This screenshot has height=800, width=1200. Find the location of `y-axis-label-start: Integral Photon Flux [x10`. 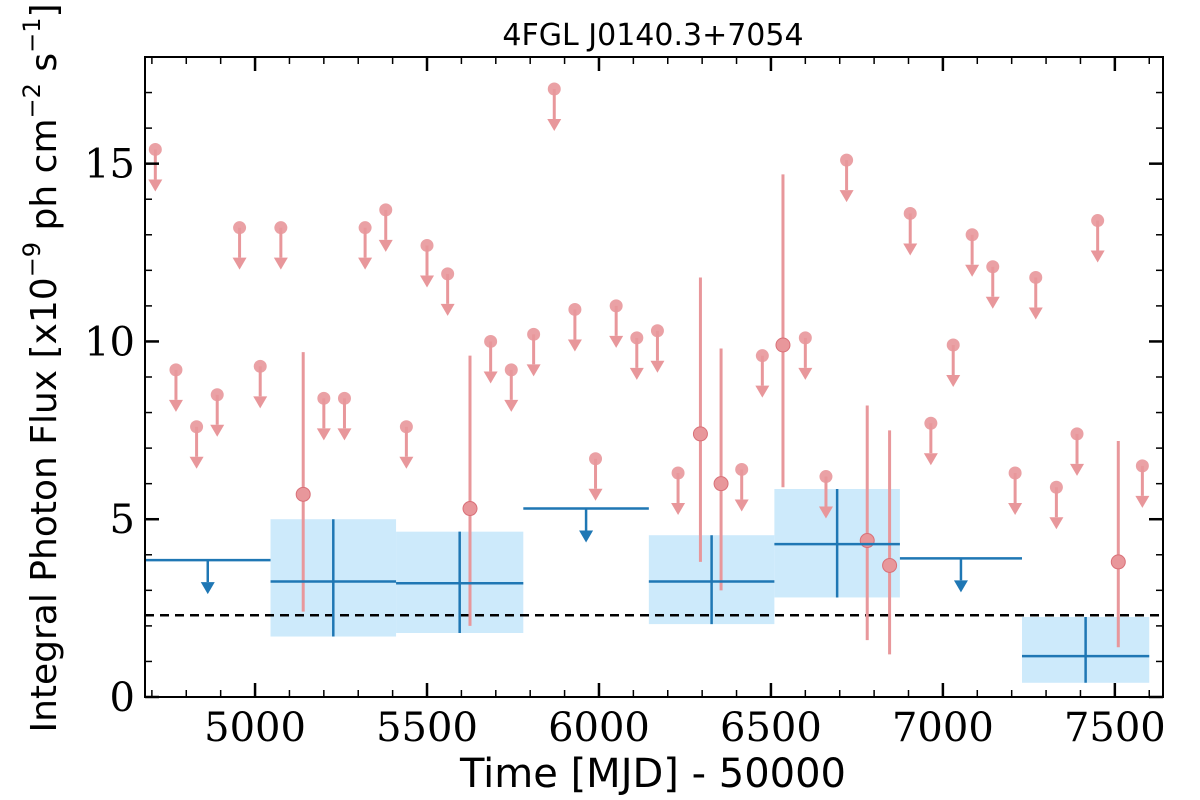

y-axis-label-start: Integral Photon Flux [x10 is located at coordinates (44, 504).